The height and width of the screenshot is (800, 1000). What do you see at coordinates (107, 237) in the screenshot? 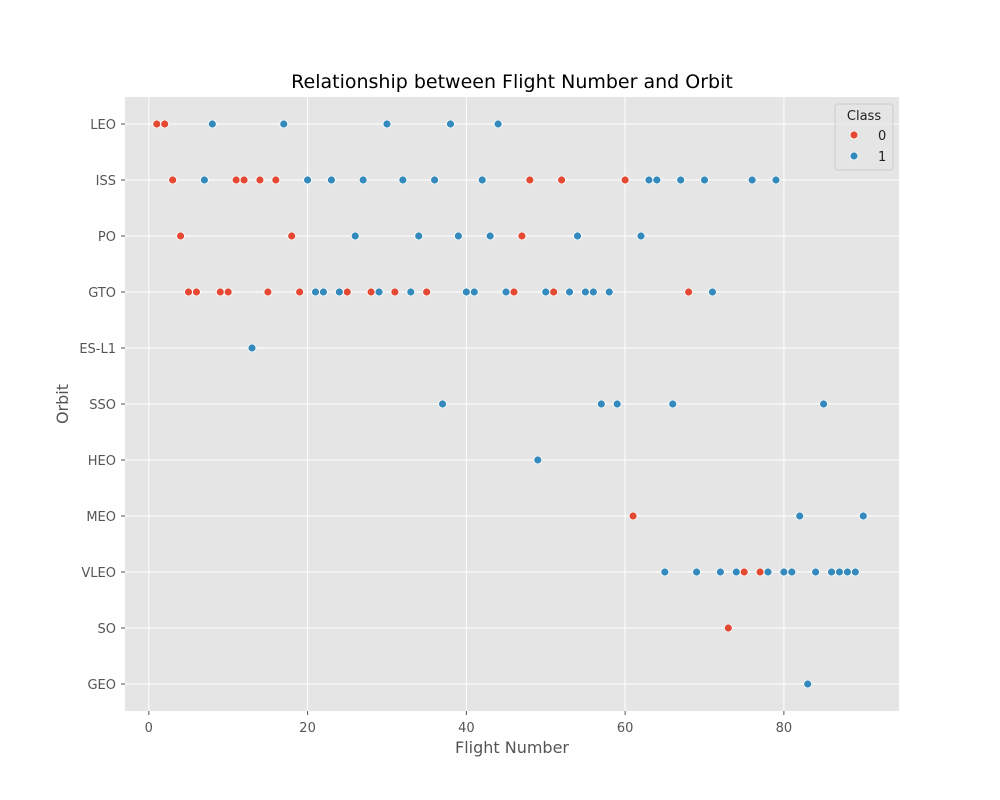
I see `y-tick-label: PO` at bounding box center [107, 237].